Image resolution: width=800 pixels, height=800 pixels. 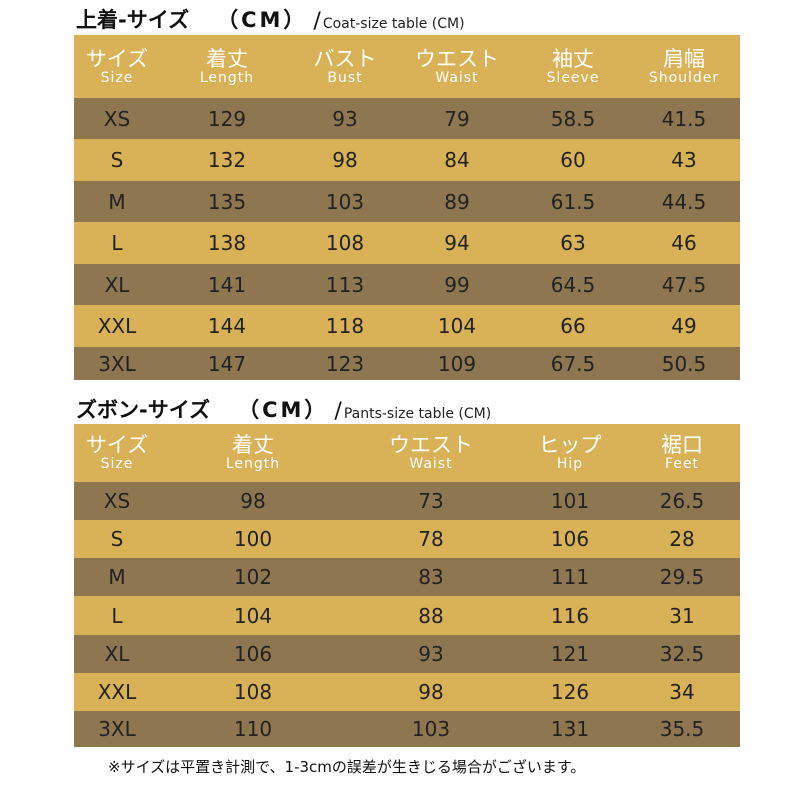 I want to click on header-label-en: Bust, so click(x=345, y=77).